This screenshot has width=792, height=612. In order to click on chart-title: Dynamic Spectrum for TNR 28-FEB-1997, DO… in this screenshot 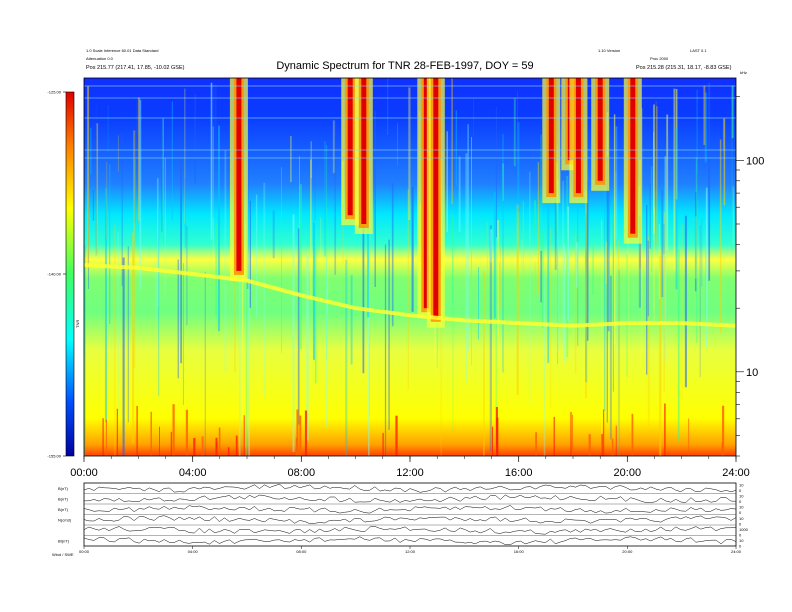, I will do `click(404, 66)`.